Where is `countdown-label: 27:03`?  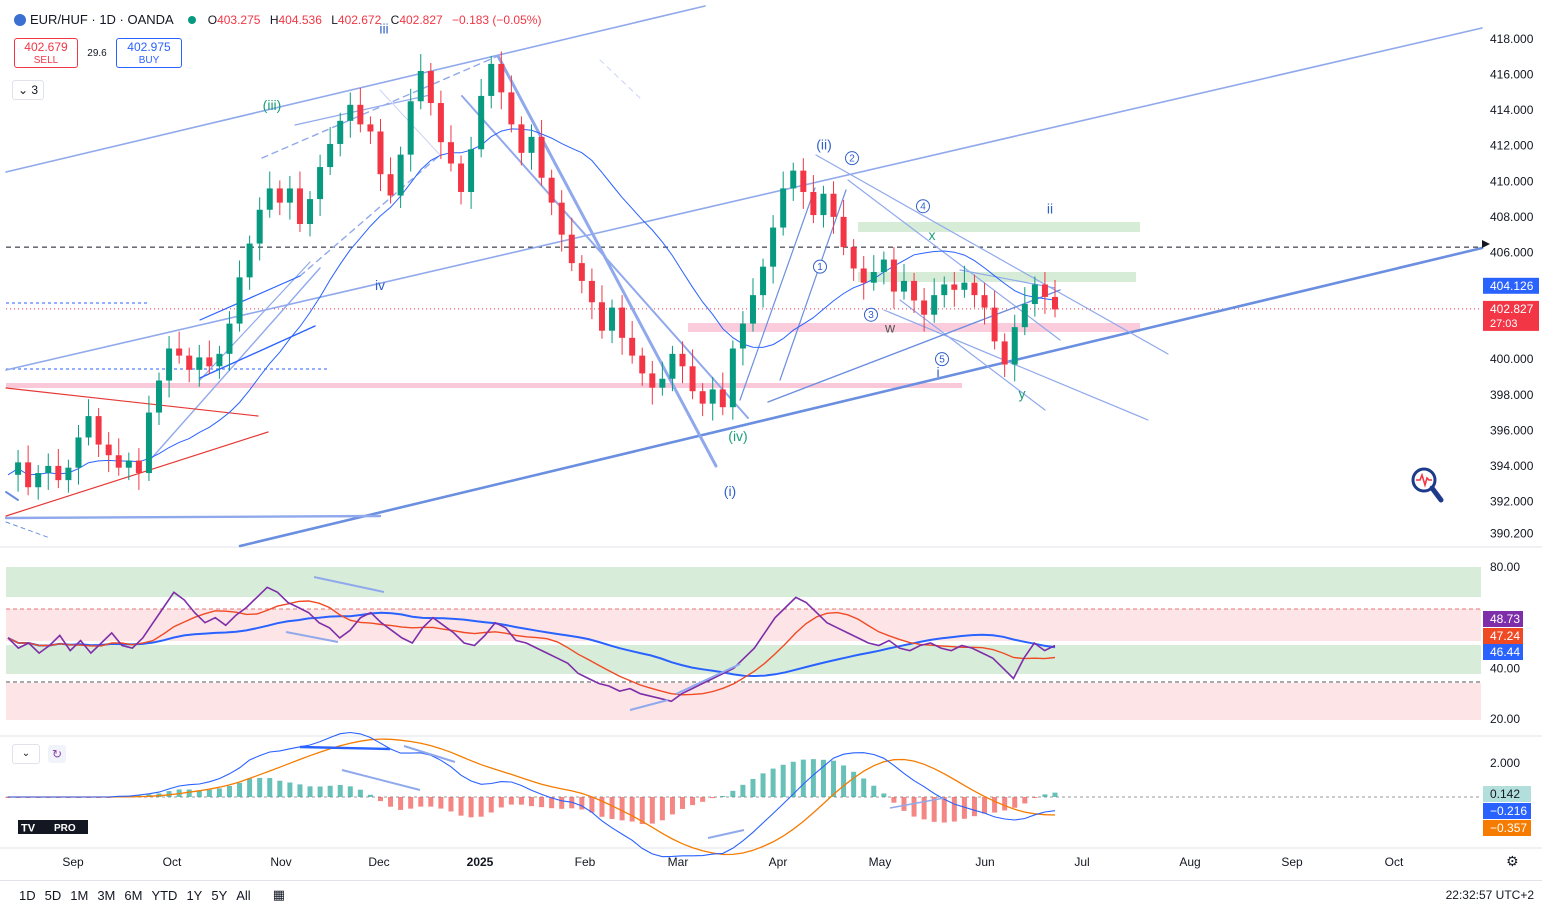
countdown-label: 27:03 is located at coordinates (1504, 324).